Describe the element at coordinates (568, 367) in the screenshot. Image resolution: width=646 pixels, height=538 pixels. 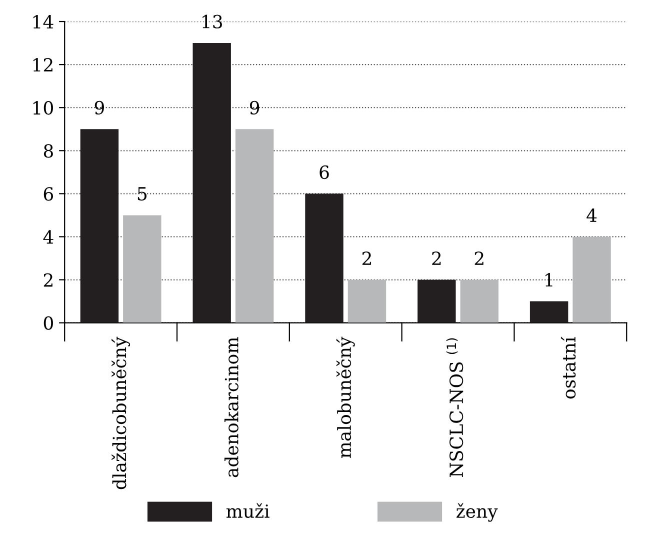
I see `x-tick-label: ostatní` at that location.